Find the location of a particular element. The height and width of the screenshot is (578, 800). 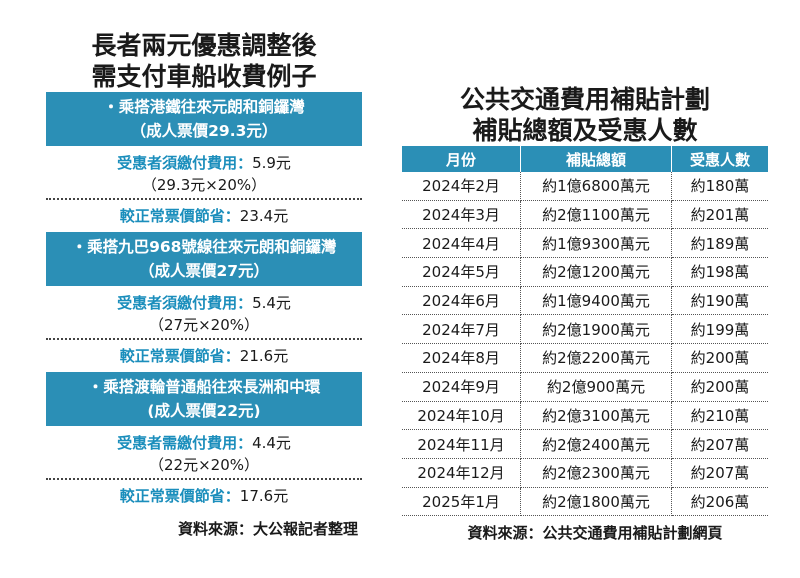

table-row: 2024年10月 約2億3100萬元 約210萬 is located at coordinates (585, 416).